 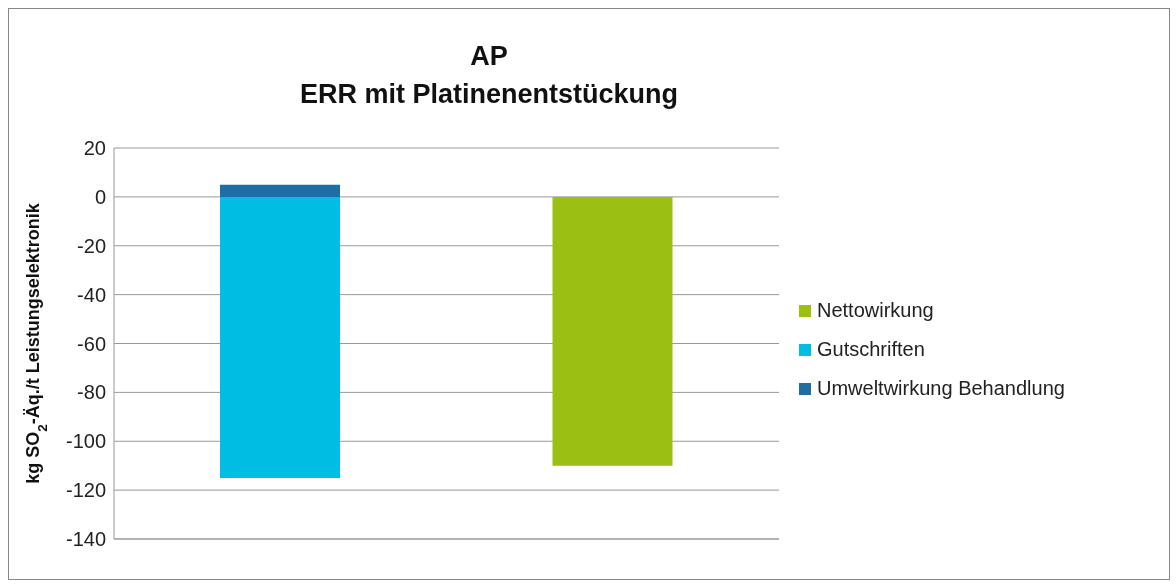 I want to click on y-tick-label: 0, so click(x=100, y=196).